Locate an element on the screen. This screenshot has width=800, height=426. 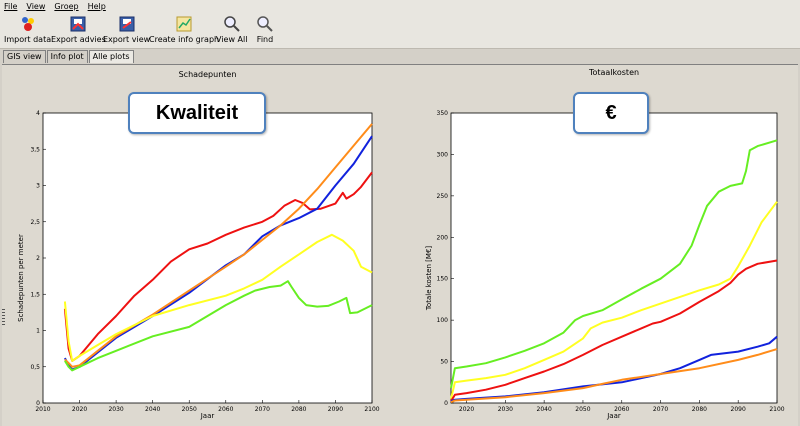
menu-groep: Groep is located at coordinates (66, 6).